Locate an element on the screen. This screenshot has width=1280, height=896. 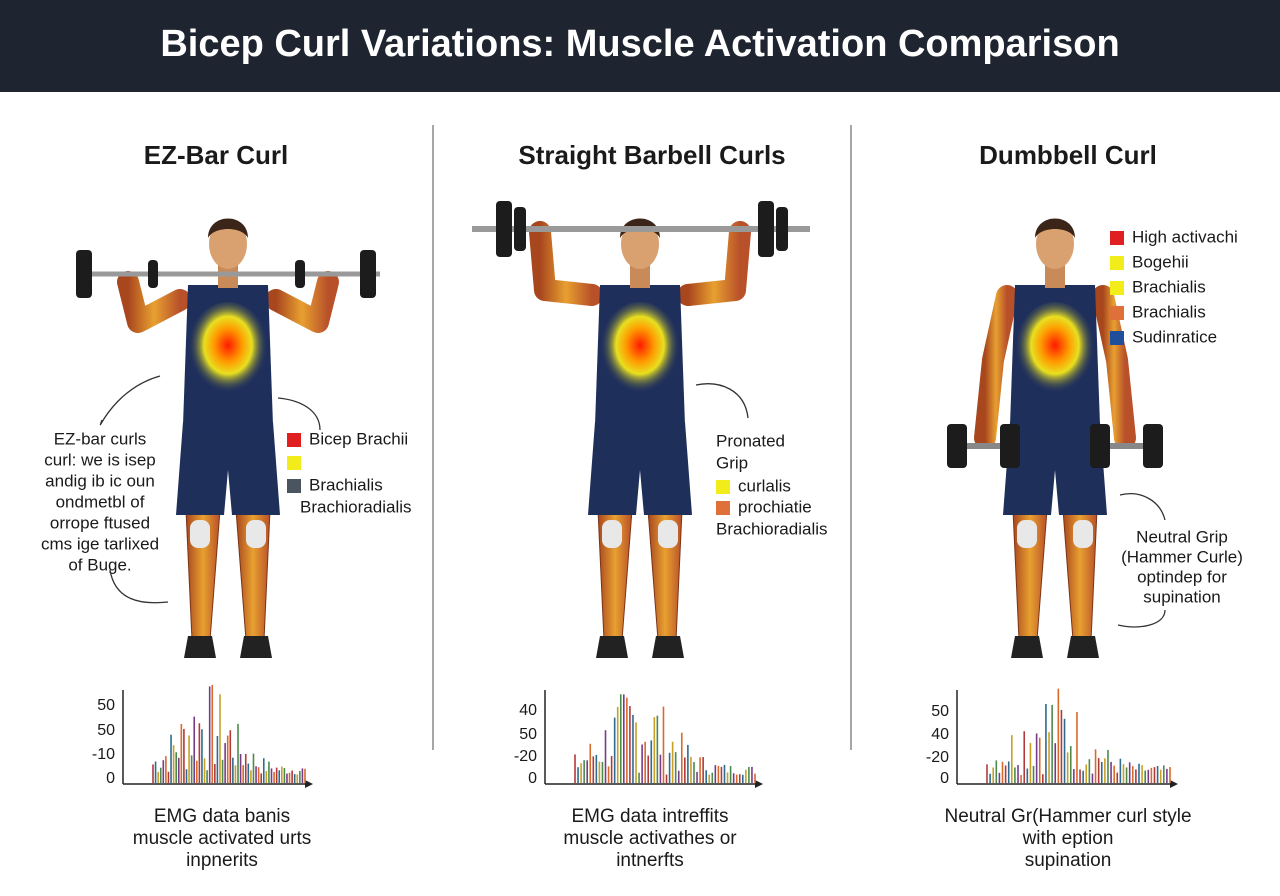
caption: intnerfts is located at coordinates (650, 860).